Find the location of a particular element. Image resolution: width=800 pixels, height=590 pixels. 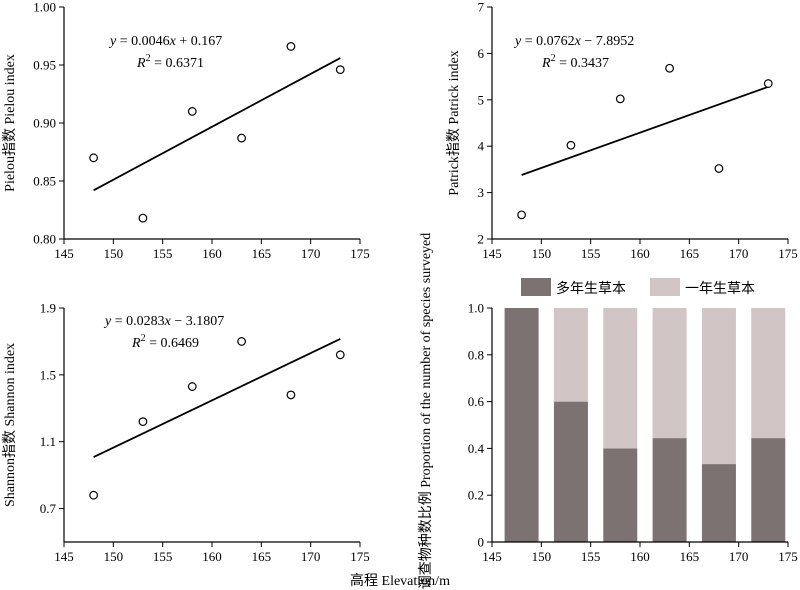

y-tick-label: 0.6 is located at coordinates (476, 401).